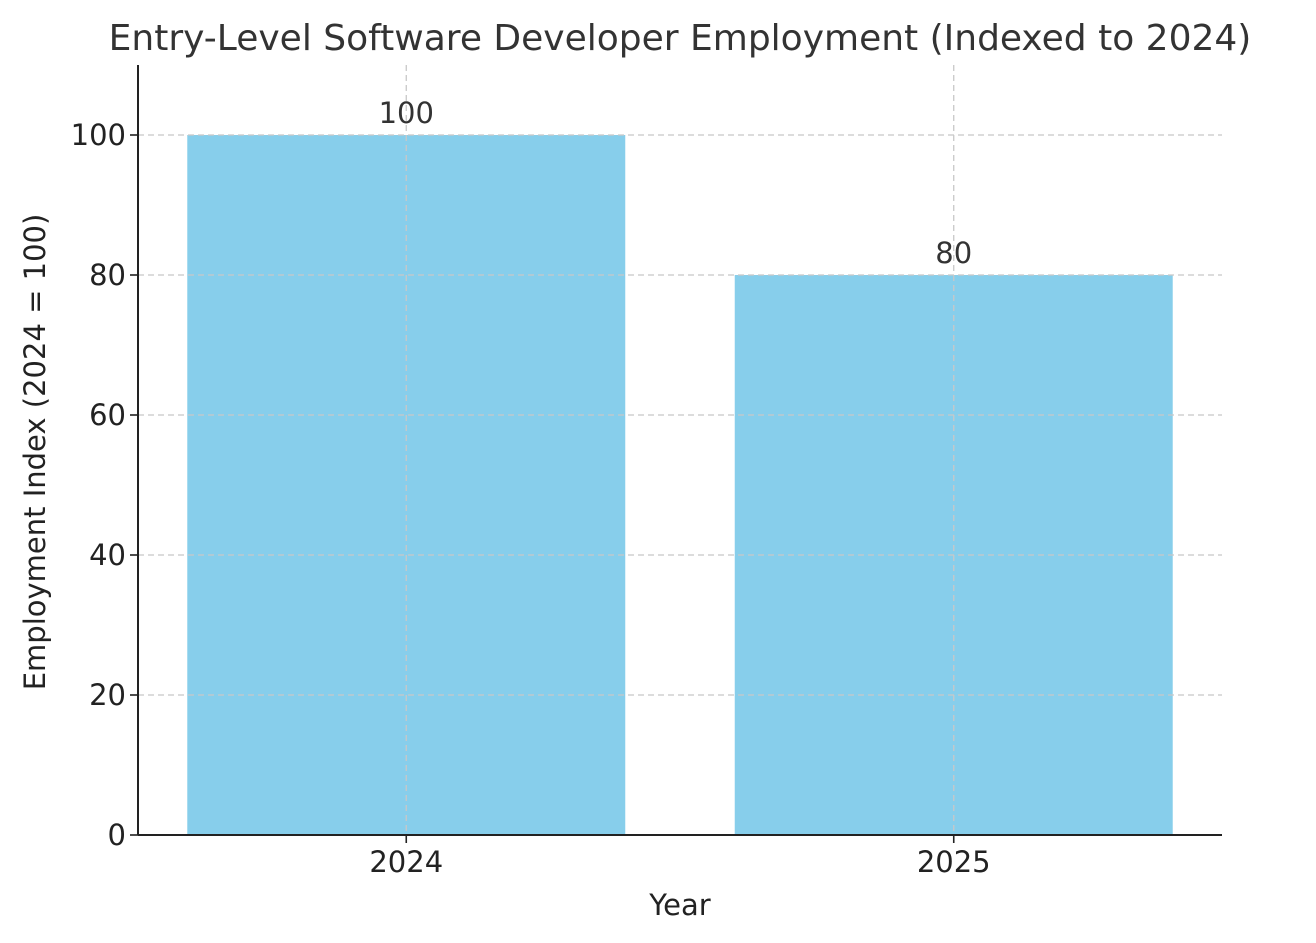 The height and width of the screenshot is (943, 1316). Describe the element at coordinates (107, 415) in the screenshot. I see `y-tick-label: 60` at that location.